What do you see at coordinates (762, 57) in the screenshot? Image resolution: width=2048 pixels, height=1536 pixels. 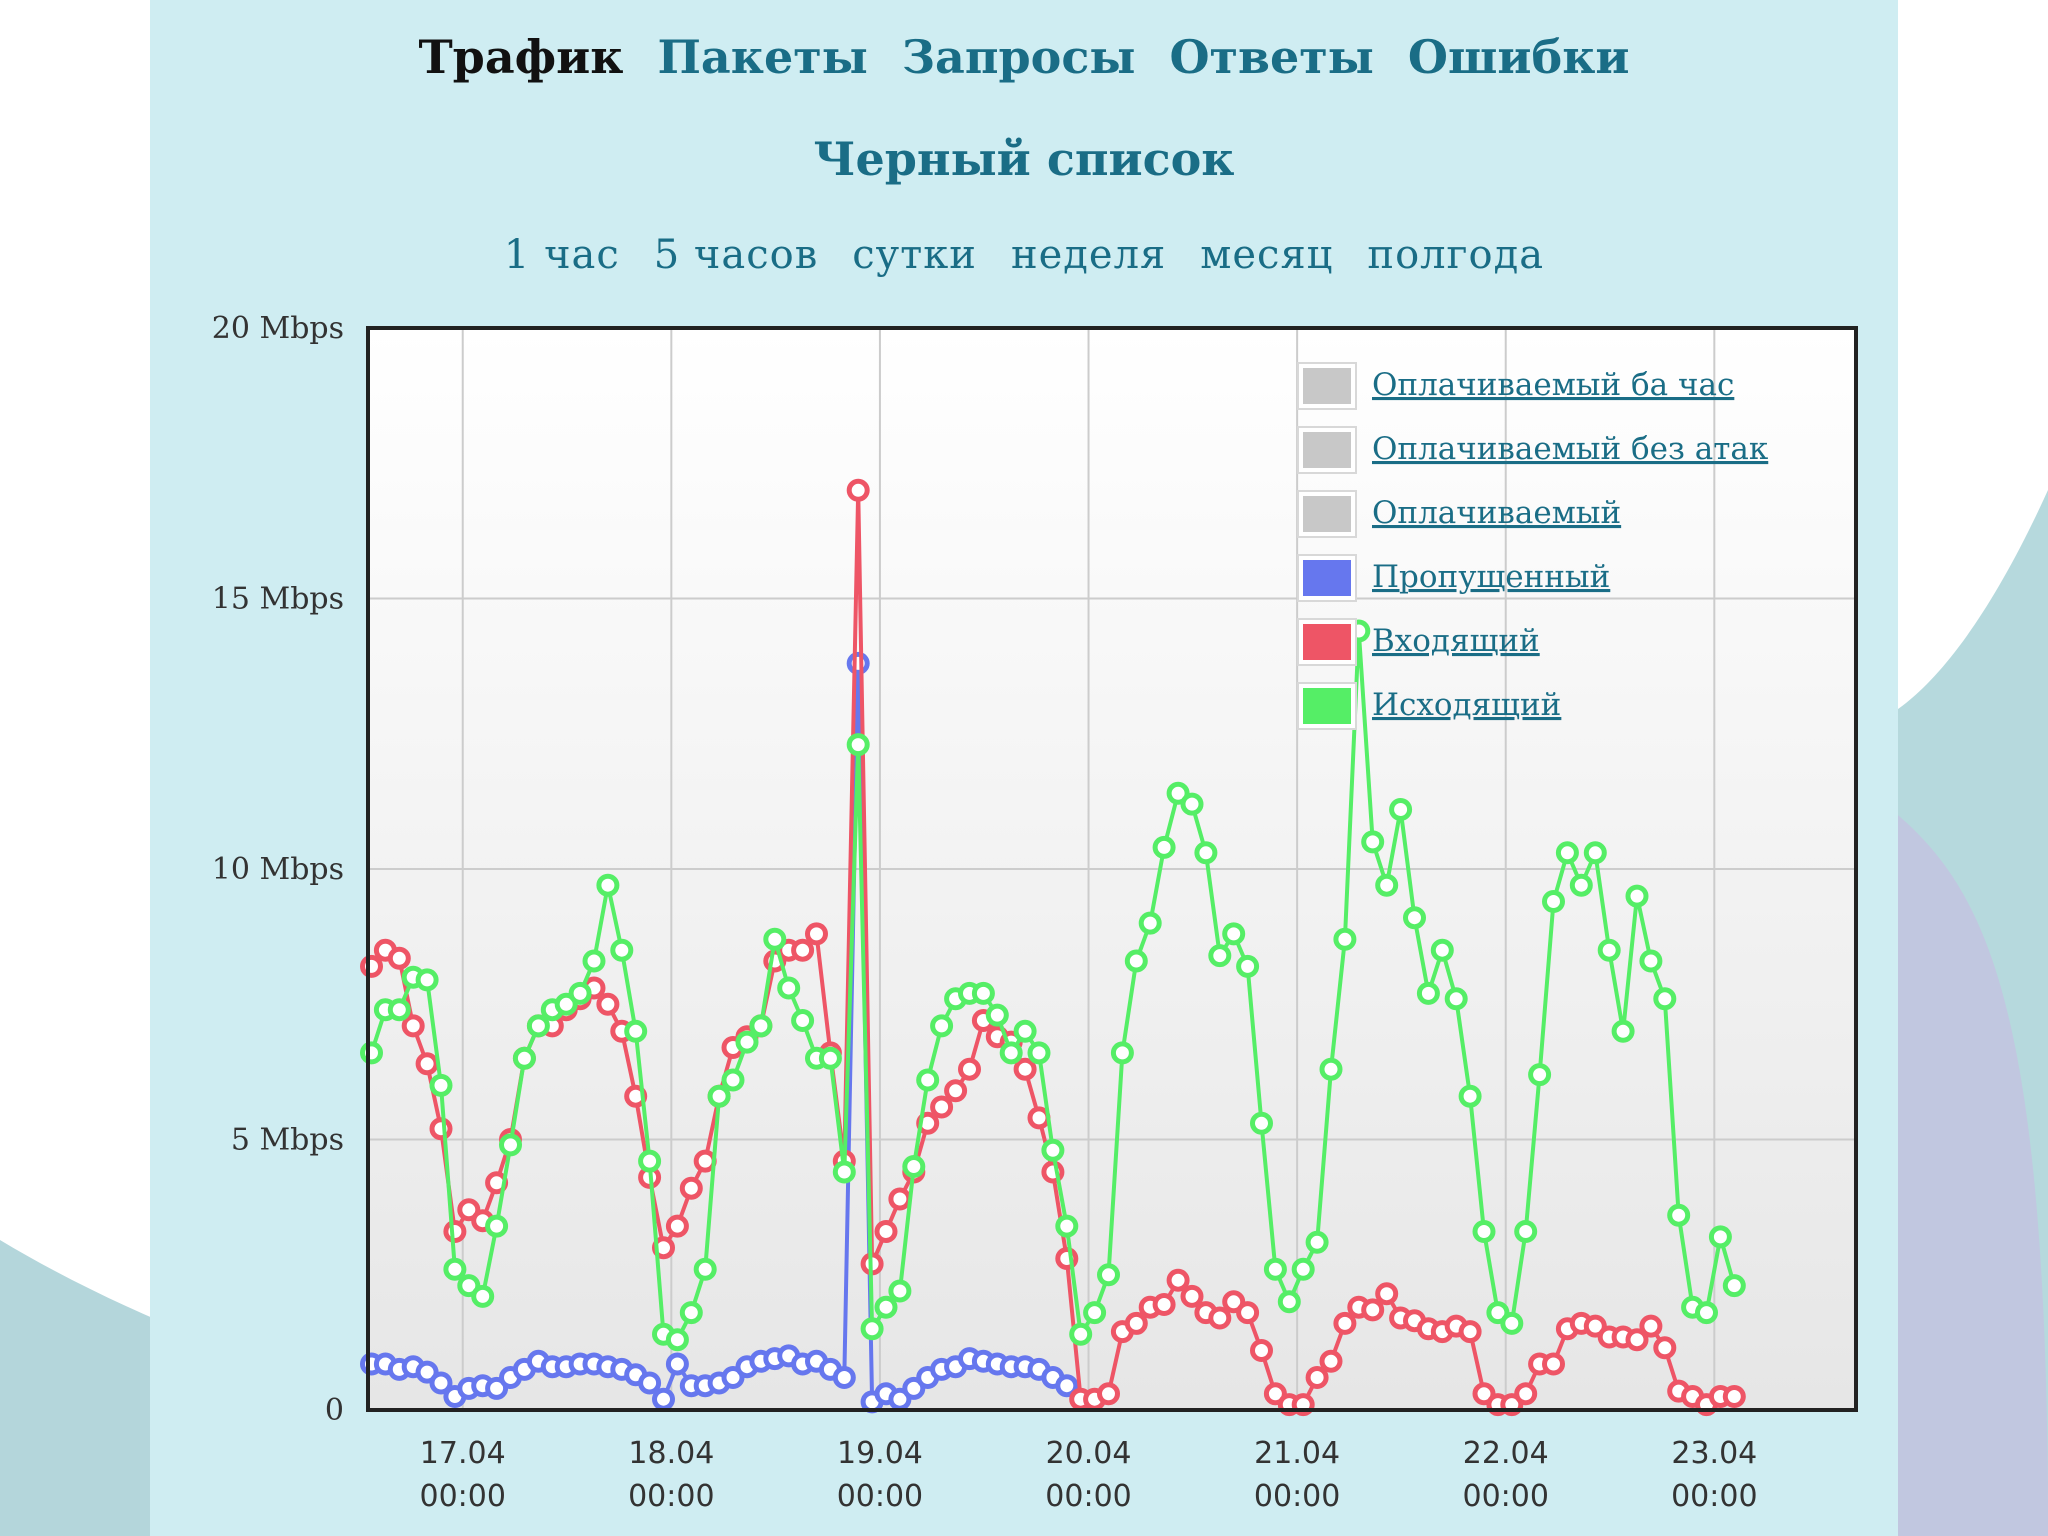 I see `tab-packets: Пакеты` at bounding box center [762, 57].